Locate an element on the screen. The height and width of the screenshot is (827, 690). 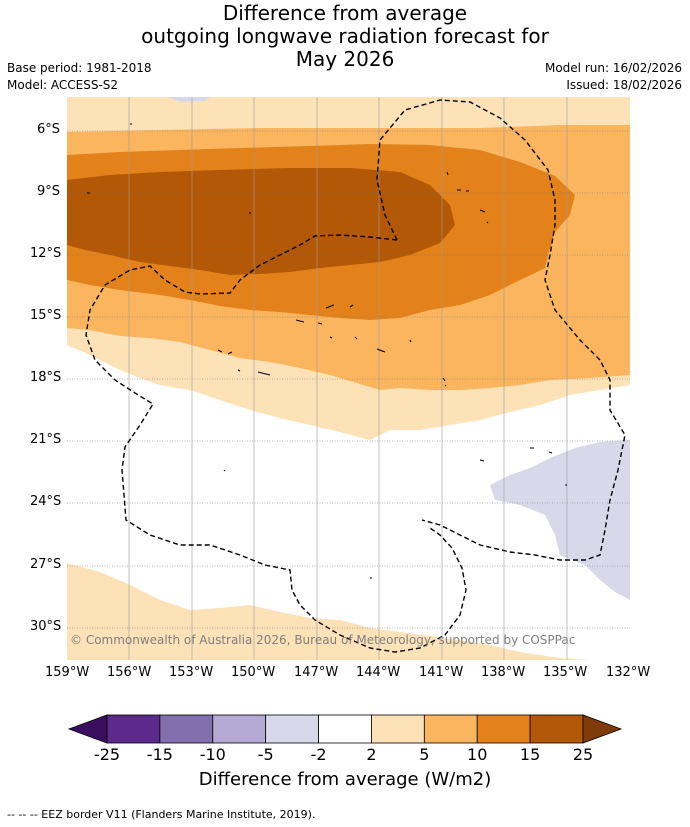
anomaly-band-neg-2-5-north is located at coordinates (189, 99).